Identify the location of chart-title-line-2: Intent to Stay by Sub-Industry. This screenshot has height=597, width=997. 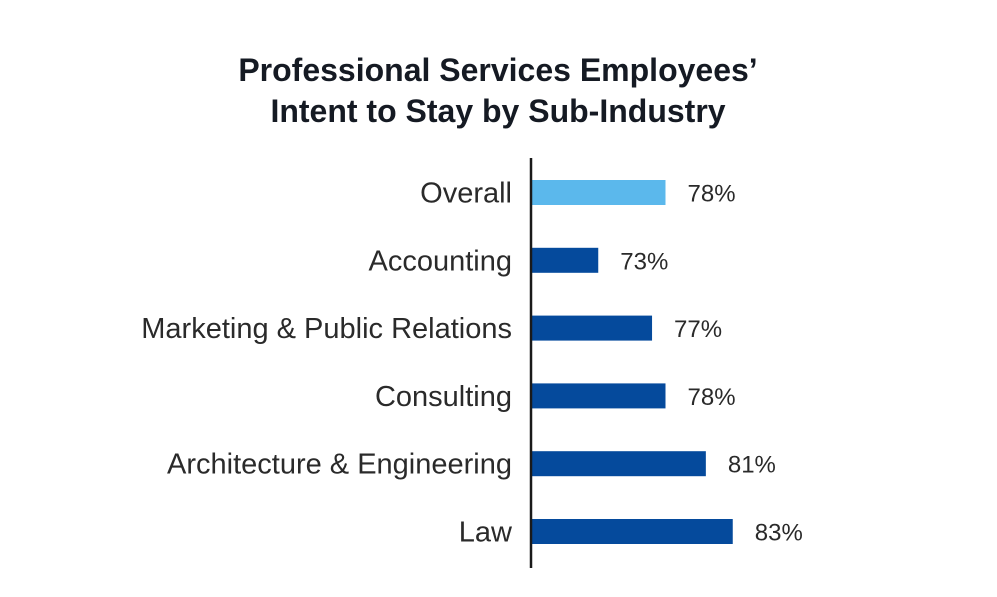
(497, 111).